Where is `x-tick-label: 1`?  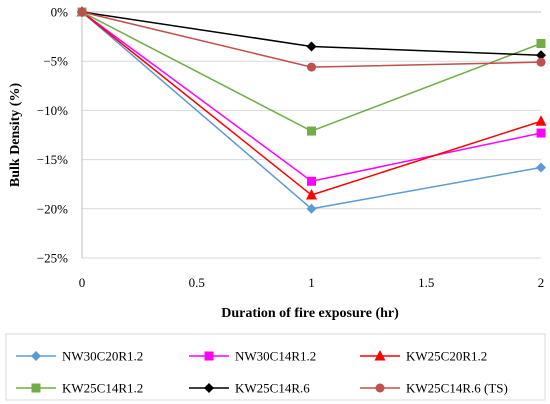 x-tick-label: 1 is located at coordinates (311, 282).